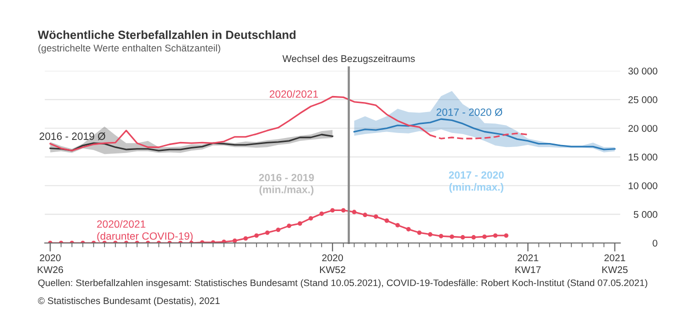  What do you see at coordinates (145, 231) in the screenshot?
I see `series-label: 2020/2021 (darunter COVID-19)` at bounding box center [145, 231].